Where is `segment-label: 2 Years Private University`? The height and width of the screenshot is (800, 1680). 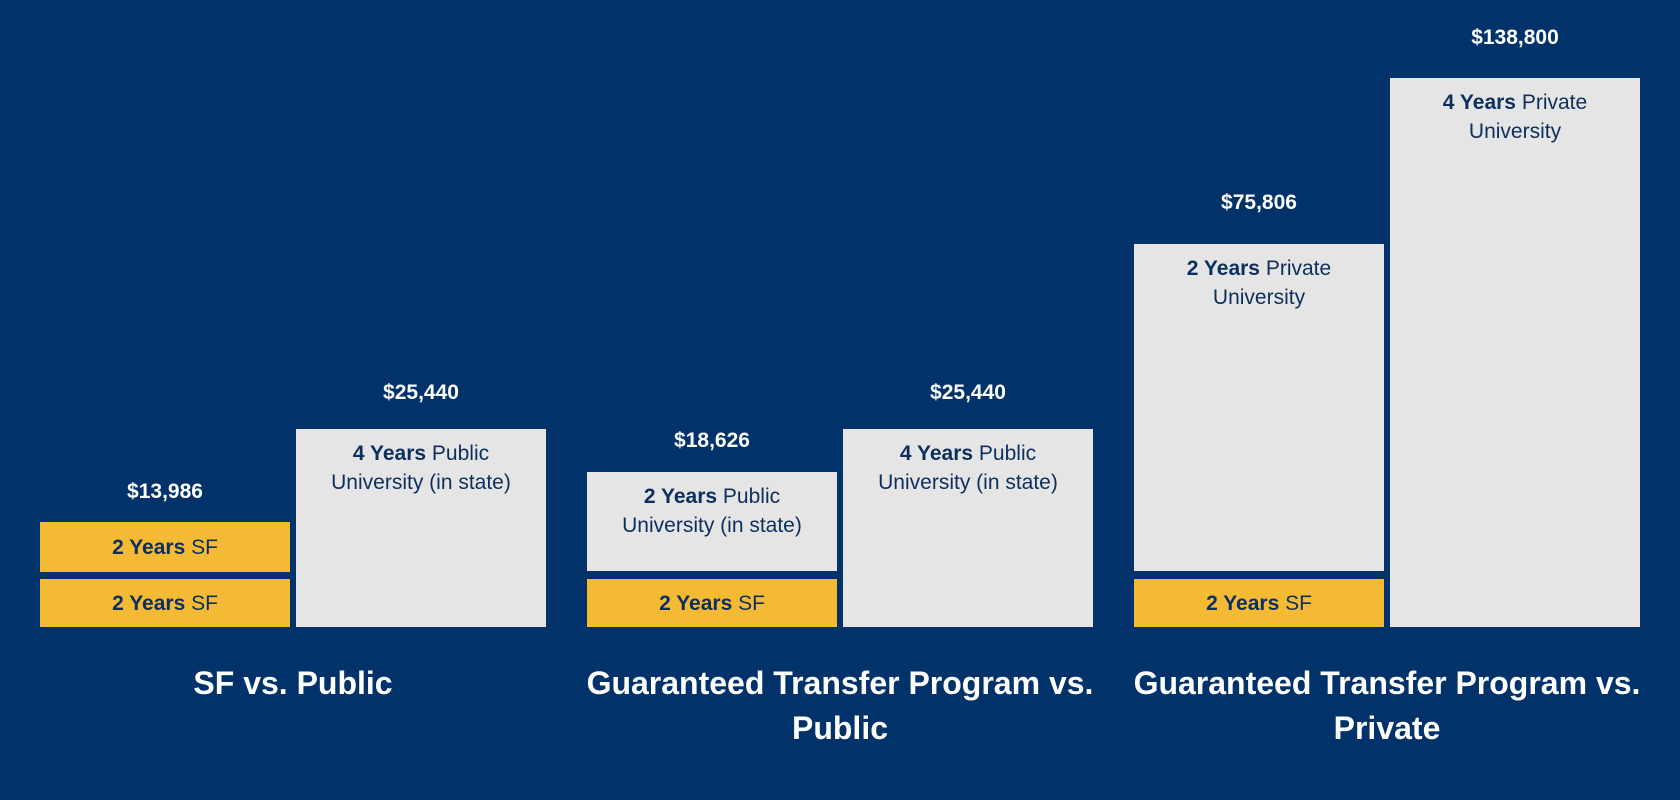 segment-label: 2 Years Private University is located at coordinates (1259, 283).